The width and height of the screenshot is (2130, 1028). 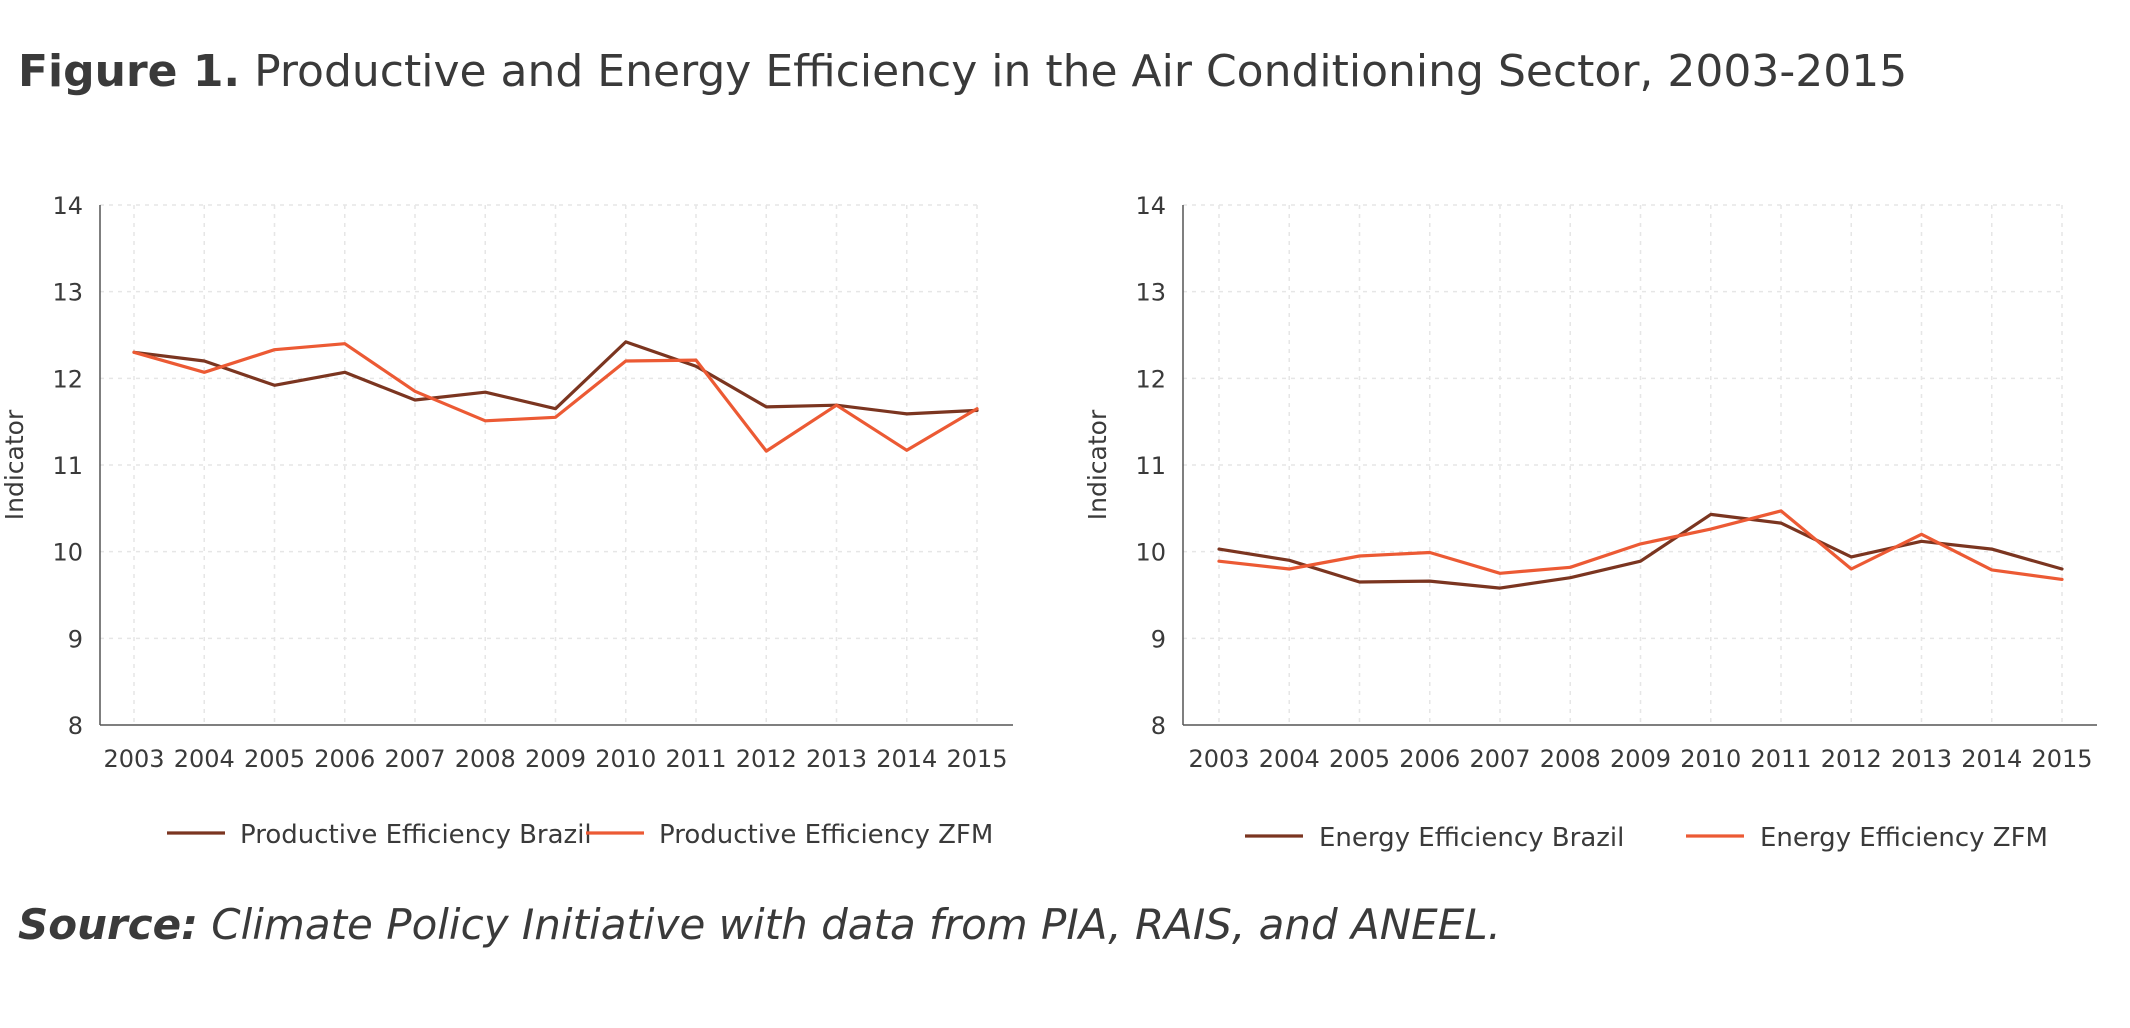 I want to click on figure-title-label: Figure 1., so click(x=129, y=71).